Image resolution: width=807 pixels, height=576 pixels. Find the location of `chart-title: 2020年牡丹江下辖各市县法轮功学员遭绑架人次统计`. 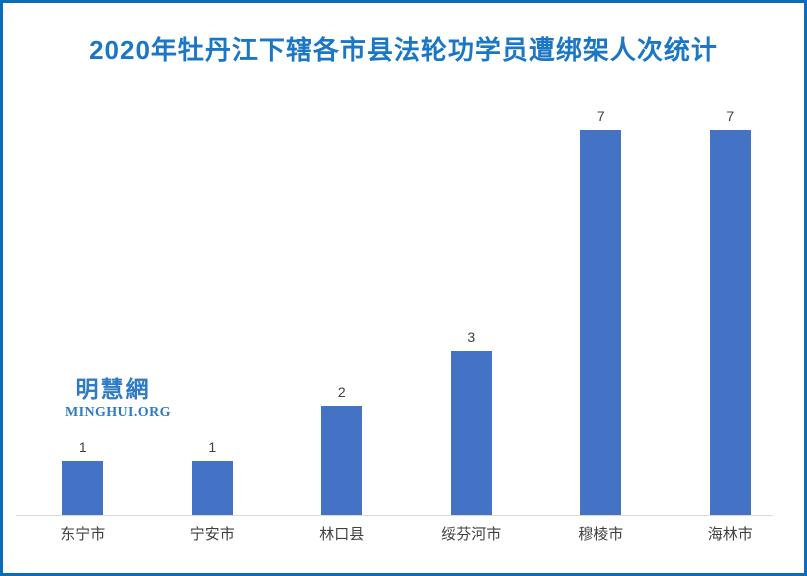

chart-title: 2020年牡丹江下辖各市县法轮功学员遭绑架人次统计 is located at coordinates (403, 50).